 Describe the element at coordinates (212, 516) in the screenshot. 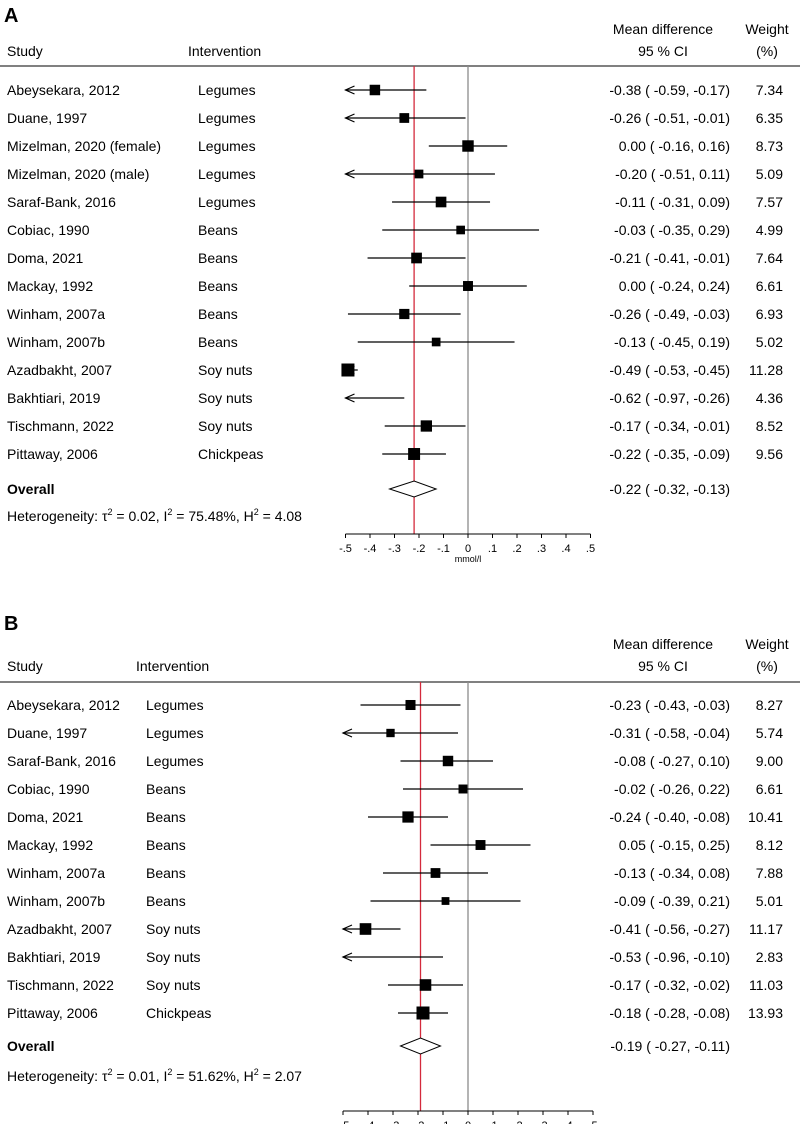

I see `panel-a-het-i: = 75.48%, H` at that location.